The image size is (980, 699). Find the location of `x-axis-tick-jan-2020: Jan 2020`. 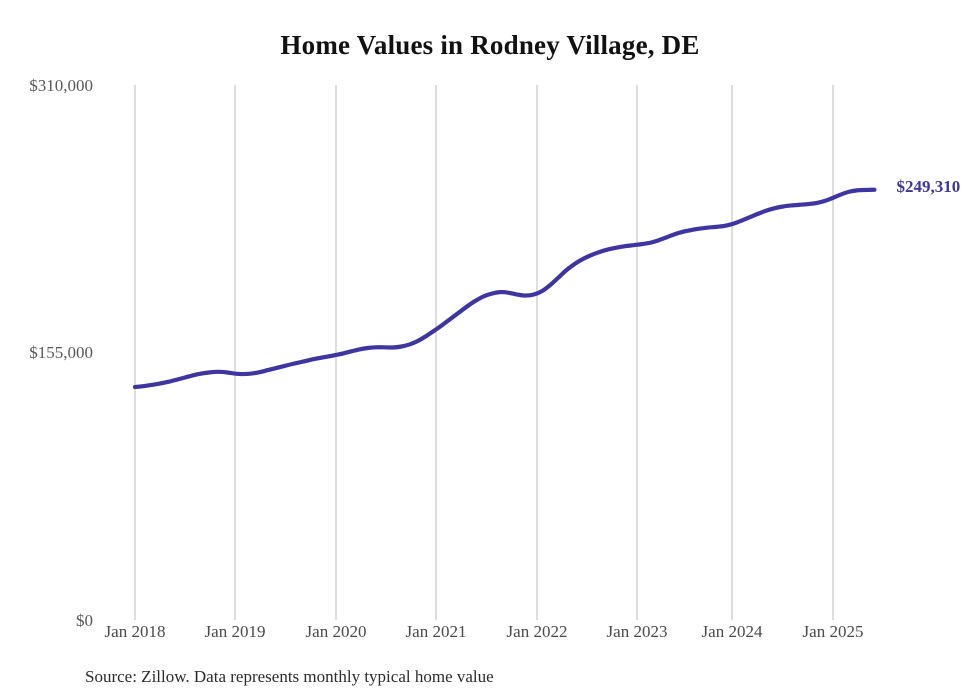

x-axis-tick-jan-2020: Jan 2020 is located at coordinates (336, 631).